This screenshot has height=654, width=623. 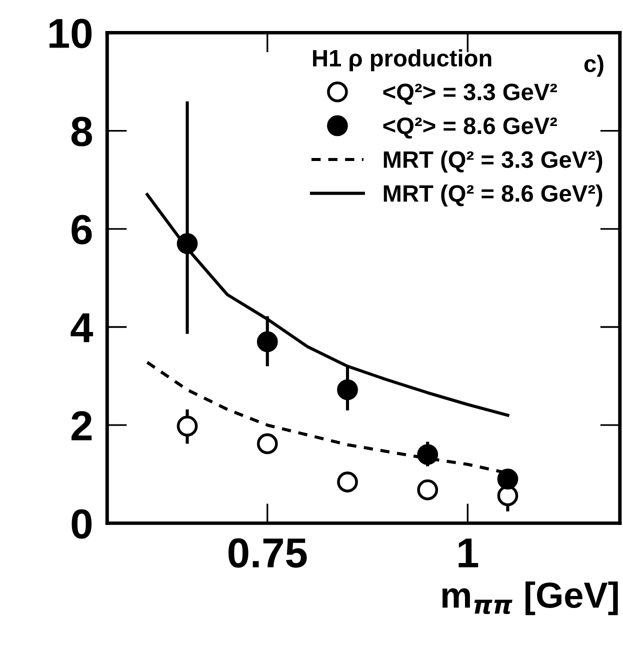 I want to click on legend-title: H1 ρ production, so click(x=402, y=60).